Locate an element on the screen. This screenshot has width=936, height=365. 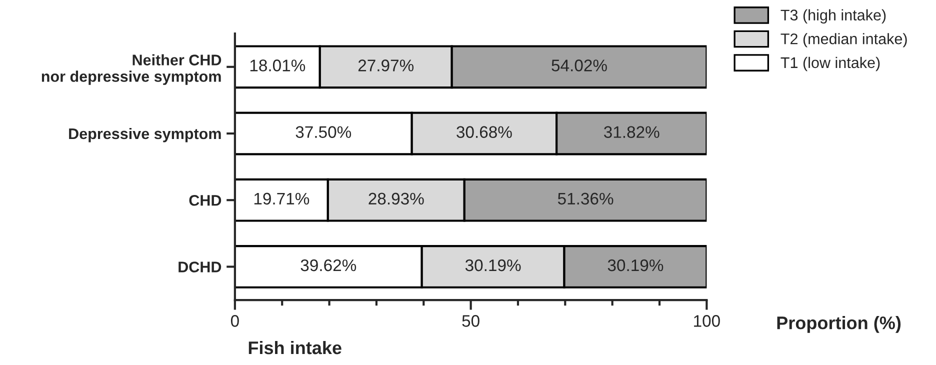
data-label: 37.50% is located at coordinates (324, 132).